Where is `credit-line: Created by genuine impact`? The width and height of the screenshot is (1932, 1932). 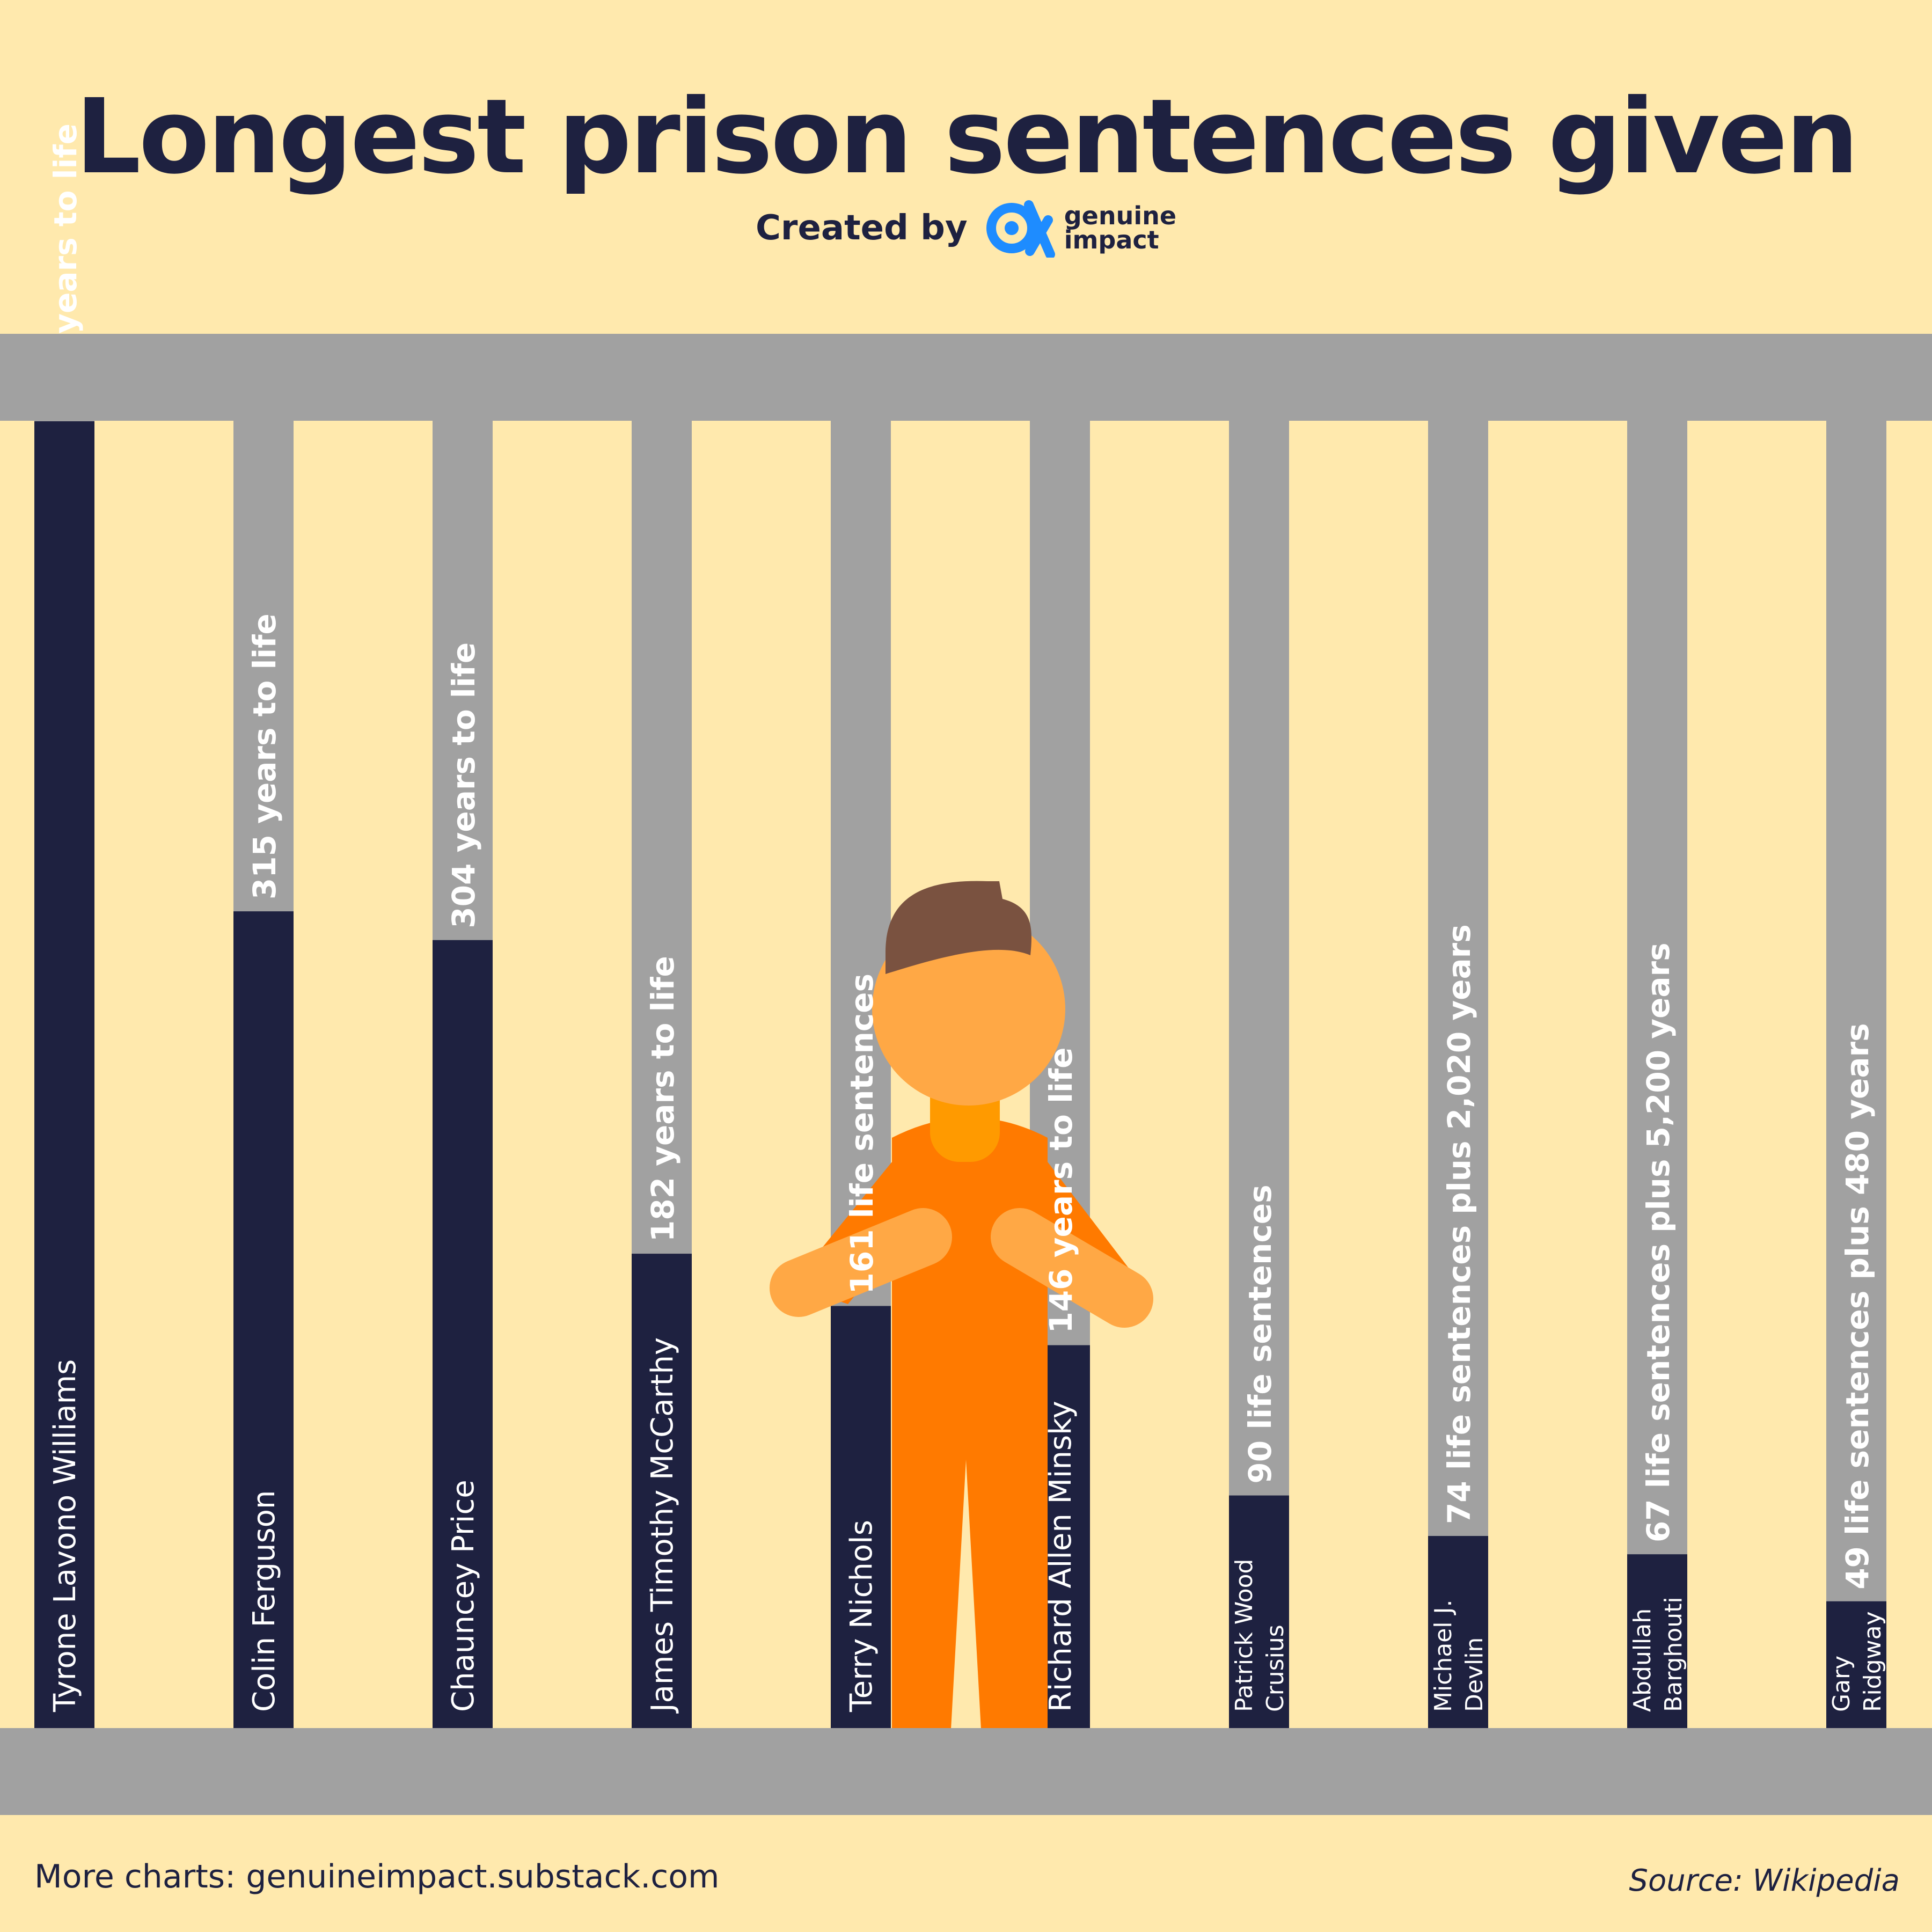 credit-line: Created by genuine impact is located at coordinates (966, 228).